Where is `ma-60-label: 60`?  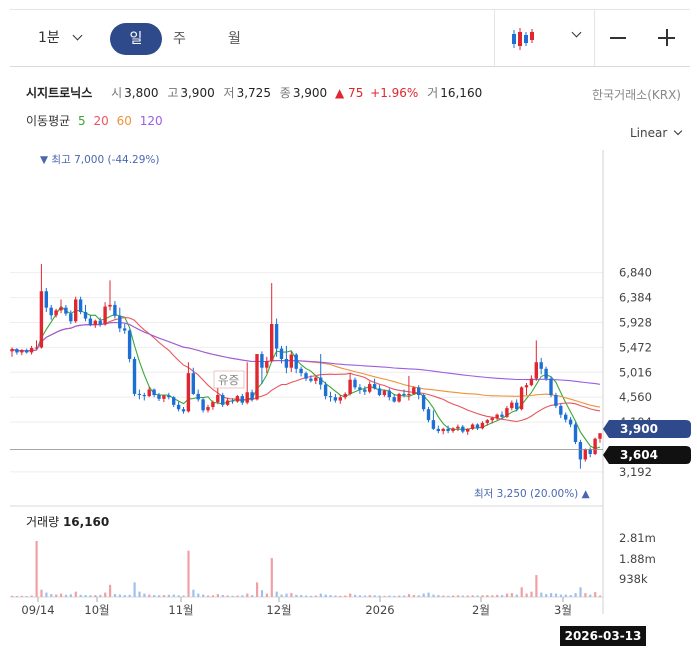 ma-60-label: 60 is located at coordinates (124, 121).